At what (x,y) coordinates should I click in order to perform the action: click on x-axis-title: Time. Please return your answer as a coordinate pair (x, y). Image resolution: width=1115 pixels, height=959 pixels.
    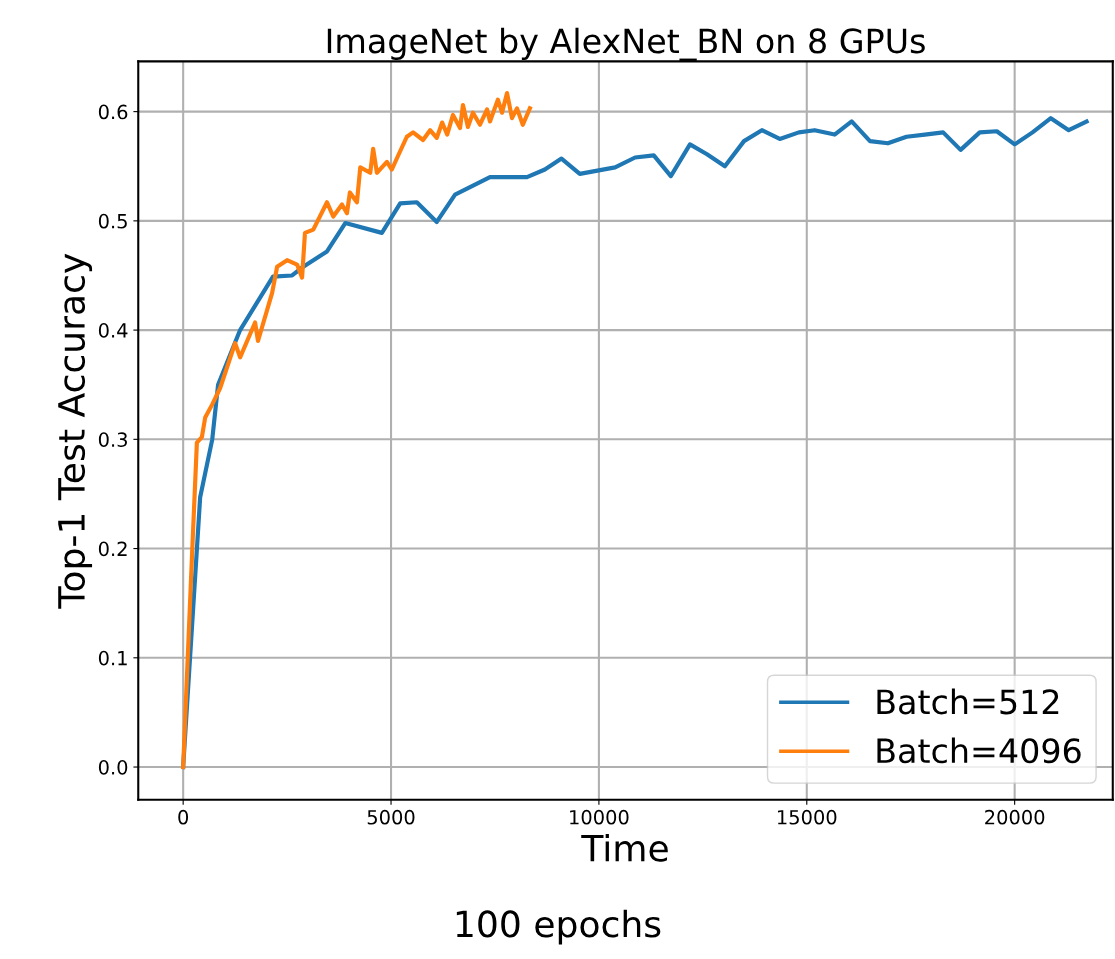
    Looking at the image, I should click on (624, 847).